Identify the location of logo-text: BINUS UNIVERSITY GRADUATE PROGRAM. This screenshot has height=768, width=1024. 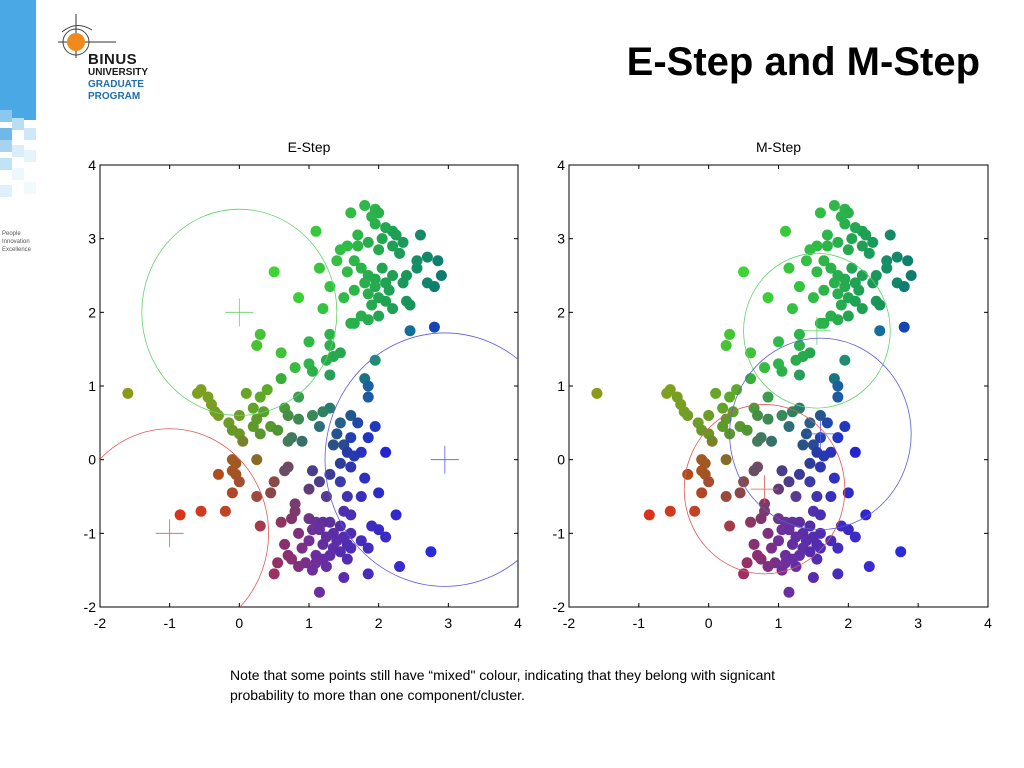
(118, 77).